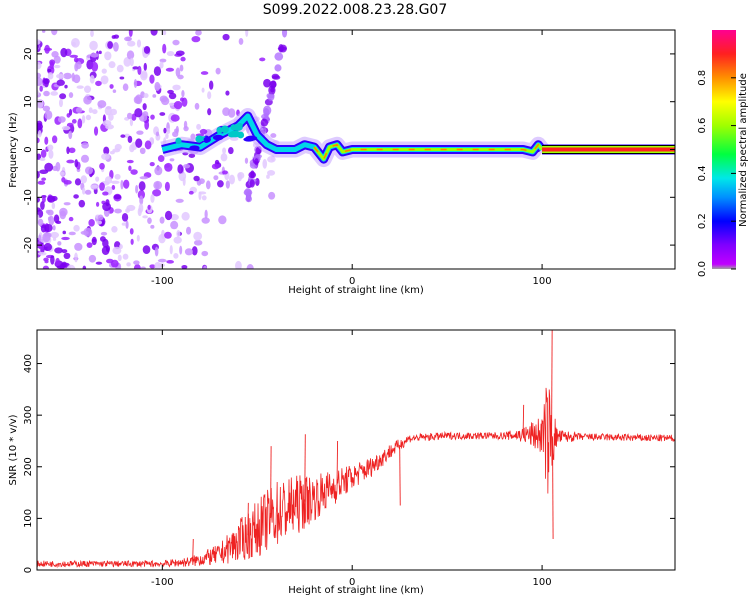  What do you see at coordinates (28, 54) in the screenshot?
I see `spectrogram-ytick-label: 20` at bounding box center [28, 54].